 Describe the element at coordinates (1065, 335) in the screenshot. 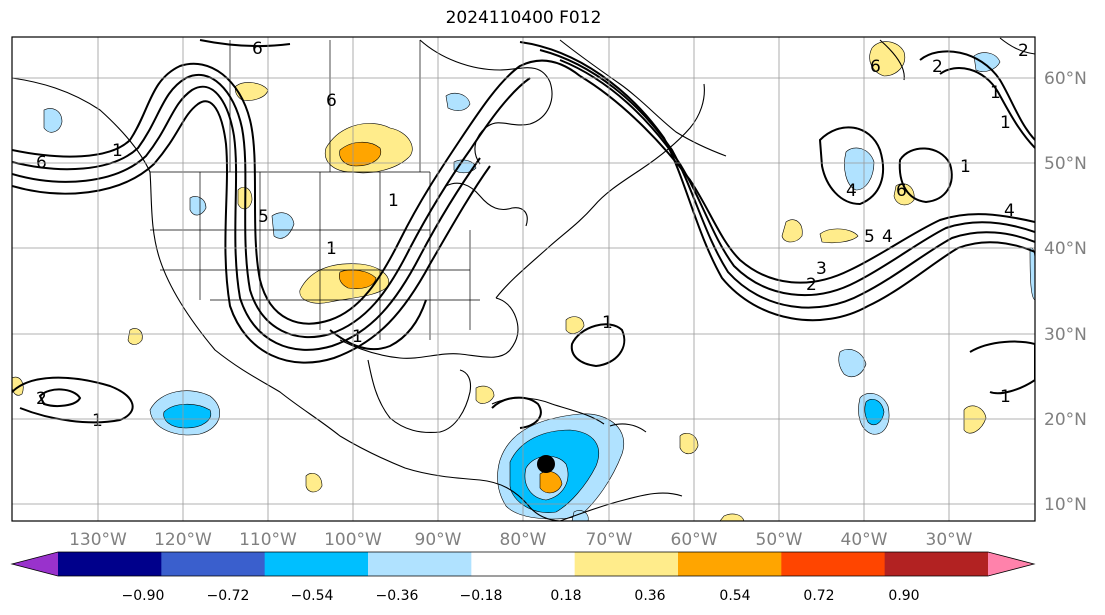

I see `lat-label: 30°N` at that location.